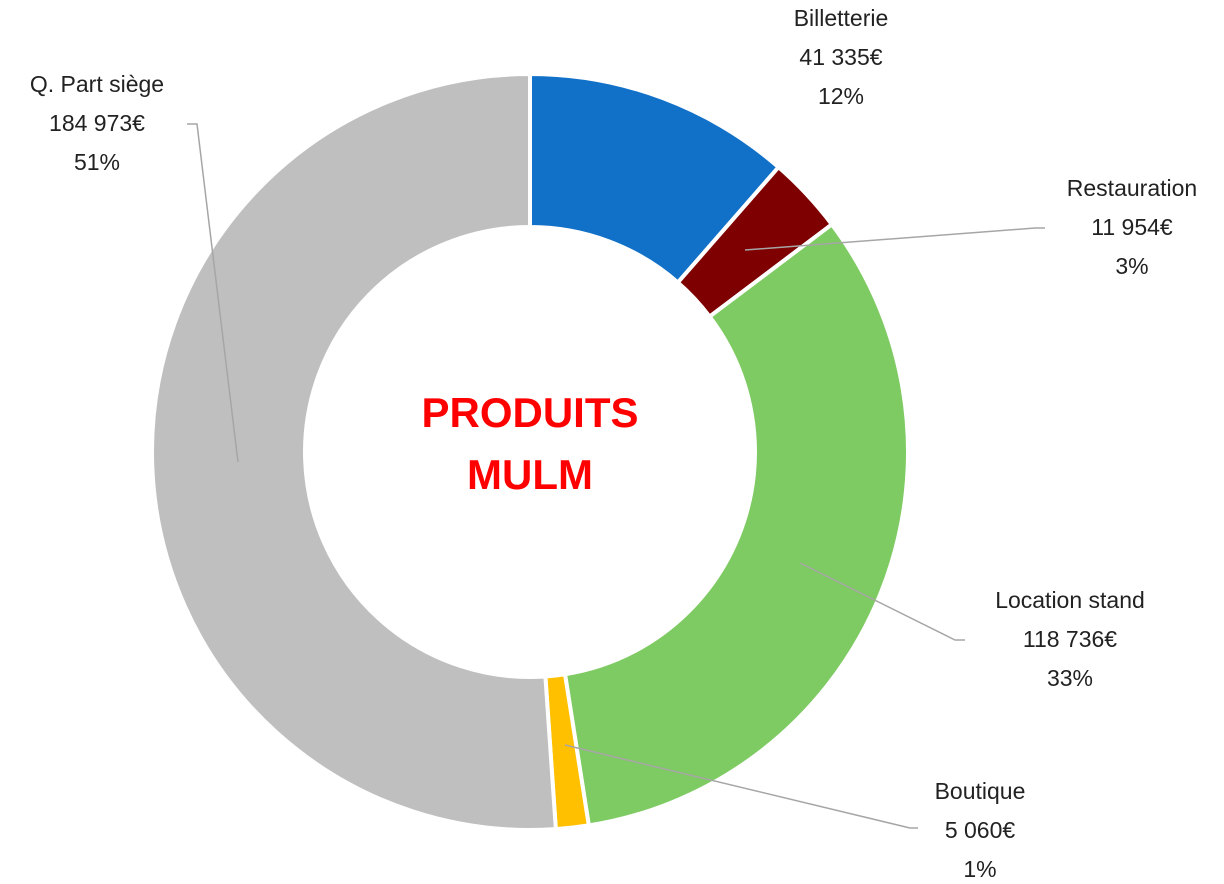 Image resolution: width=1224 pixels, height=884 pixels. What do you see at coordinates (1132, 188) in the screenshot?
I see `category-label: Restauration` at bounding box center [1132, 188].